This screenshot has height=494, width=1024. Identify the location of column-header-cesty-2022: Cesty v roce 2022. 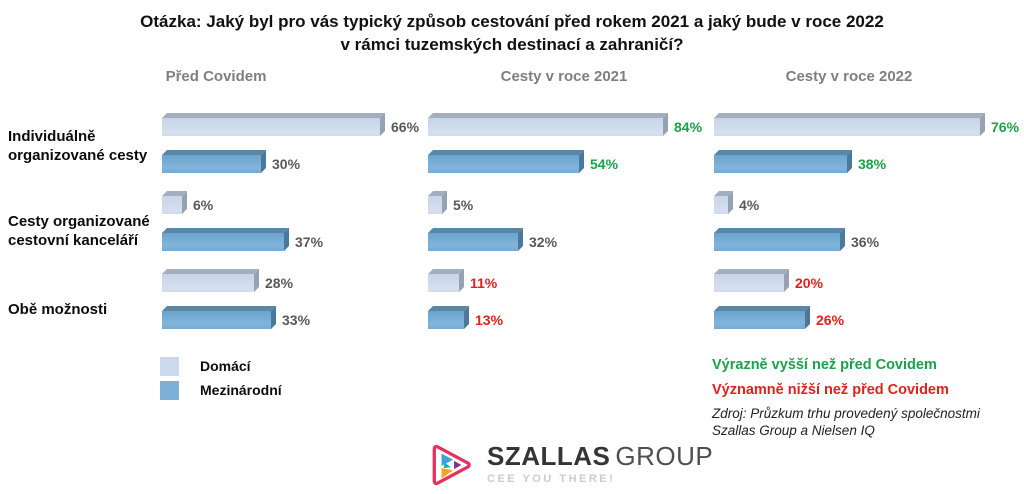
(849, 76).